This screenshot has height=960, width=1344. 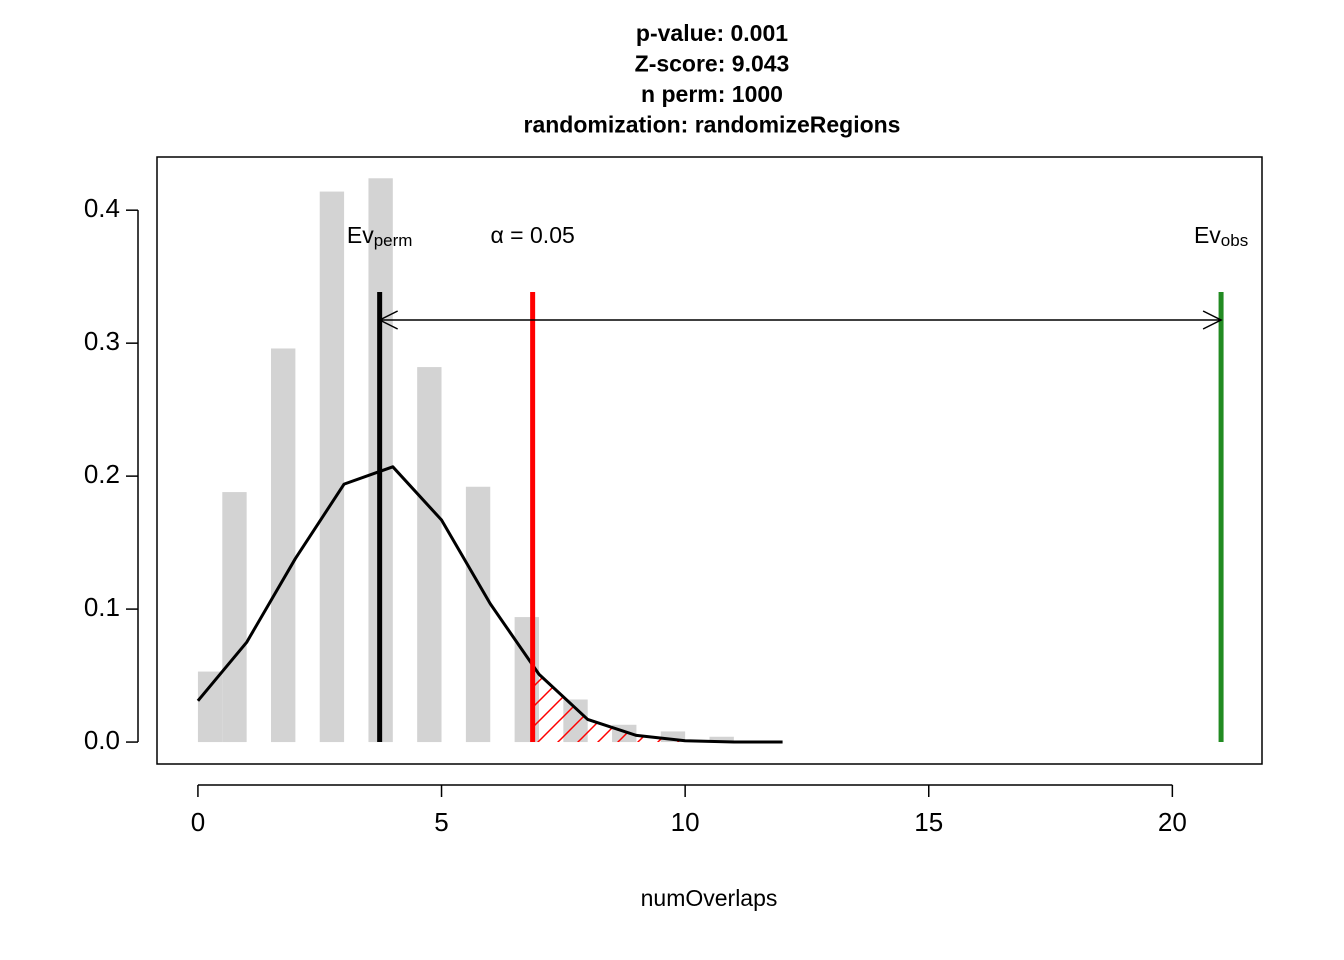 I want to click on density-line, so click(x=489, y=604).